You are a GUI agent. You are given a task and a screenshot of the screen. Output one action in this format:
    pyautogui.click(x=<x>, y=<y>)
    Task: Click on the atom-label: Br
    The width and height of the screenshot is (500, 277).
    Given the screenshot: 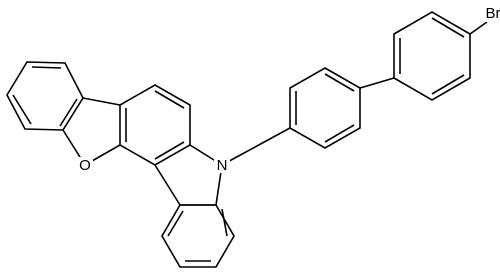 What is the action you would take?
    pyautogui.click(x=493, y=13)
    